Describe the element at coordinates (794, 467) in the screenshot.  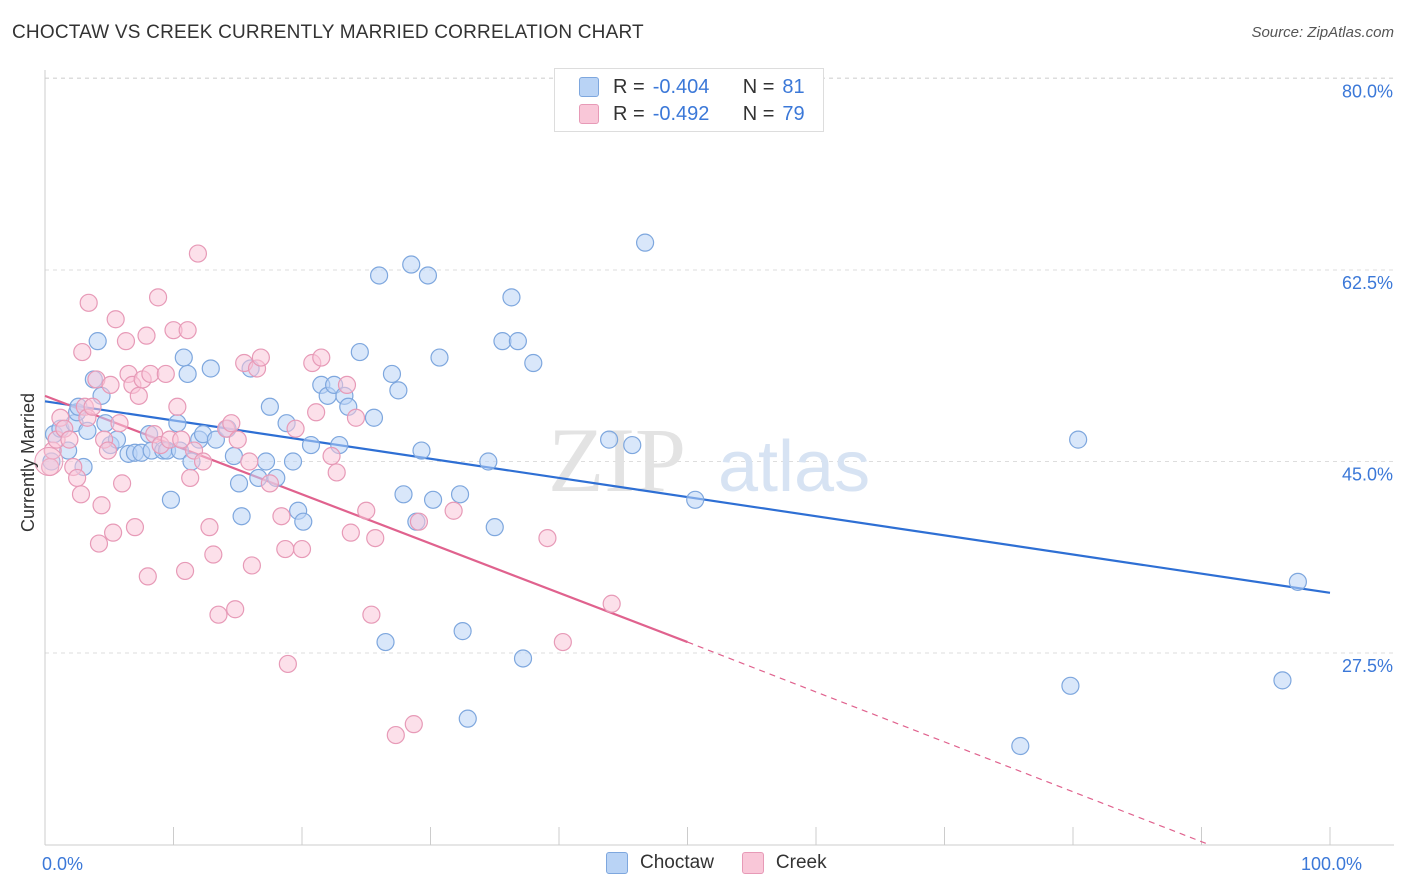
I see `watermark-atlas: atlas` at that location.